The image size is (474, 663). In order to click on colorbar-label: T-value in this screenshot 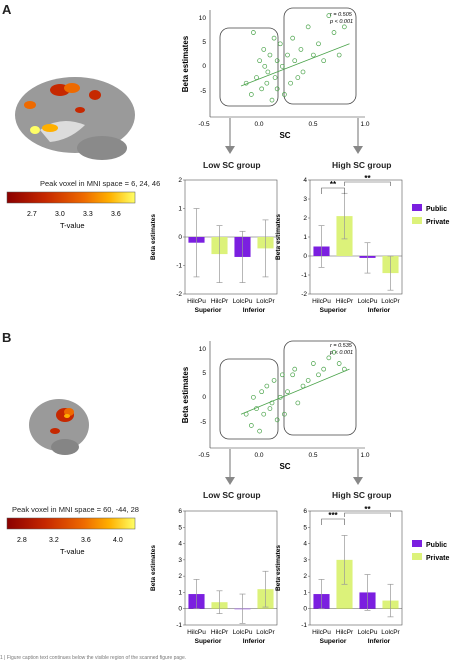, I will do `click(72, 225)`.